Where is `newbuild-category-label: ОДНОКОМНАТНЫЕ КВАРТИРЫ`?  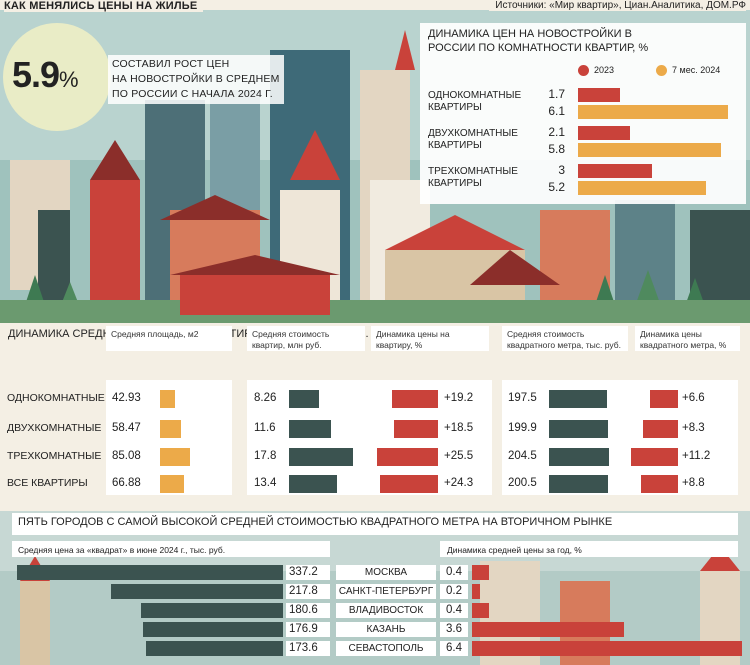 newbuild-category-label: ОДНОКОМНАТНЫЕ КВАРТИРЫ is located at coordinates (488, 102).